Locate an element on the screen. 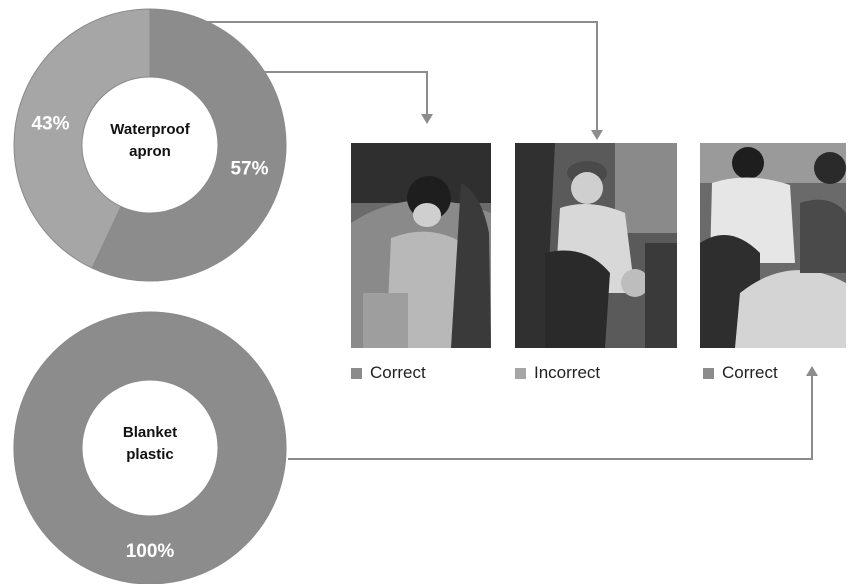 The height and width of the screenshot is (584, 850). slice-label-100: 100% is located at coordinates (150, 551).